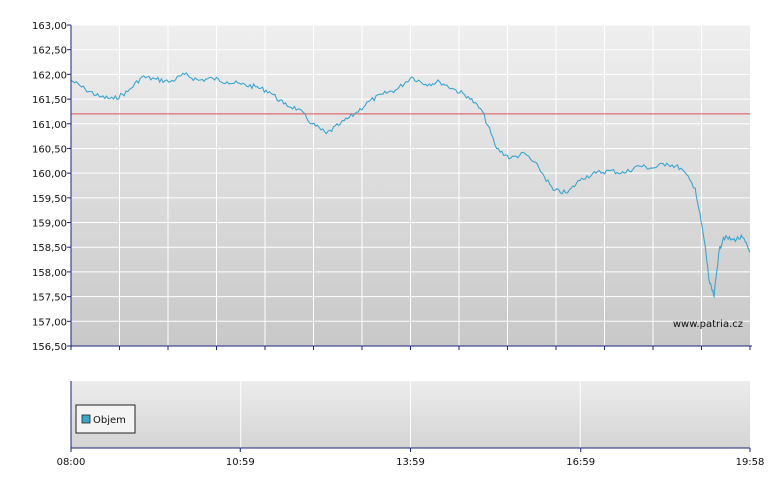 The image size is (780, 490). I want to click on x-tick-label: 10:59, so click(240, 462).